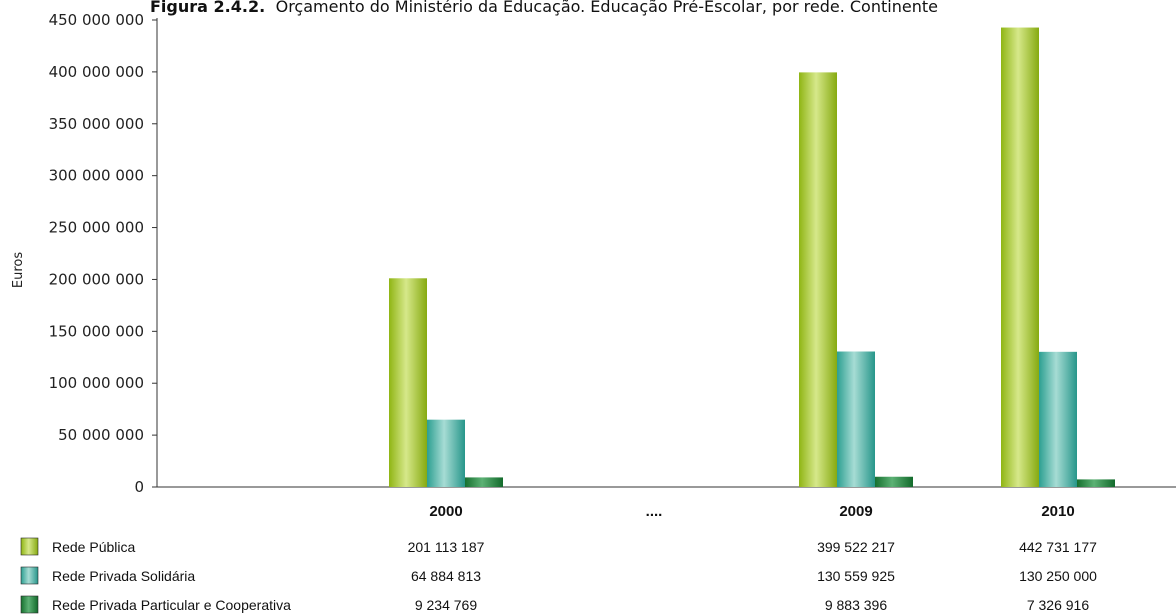 The image size is (1176, 615). I want to click on y-tick-label: 100 000 000, so click(96, 383).